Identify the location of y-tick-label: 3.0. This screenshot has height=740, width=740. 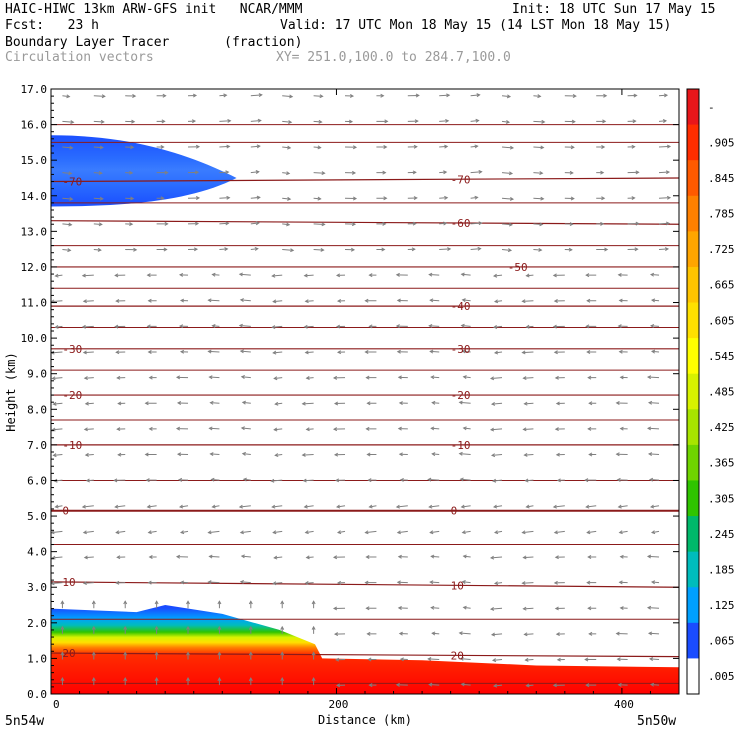
(37, 587).